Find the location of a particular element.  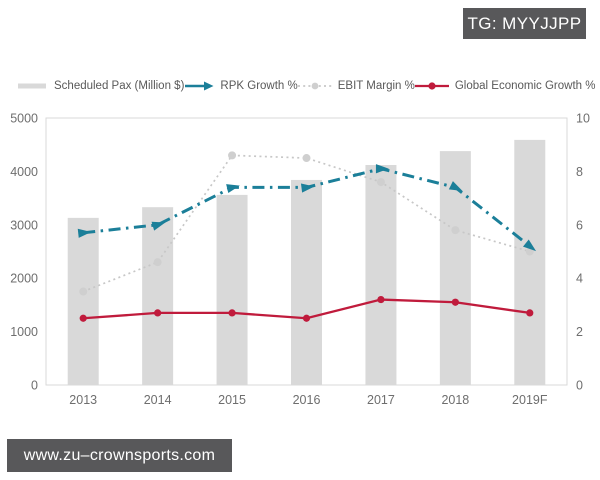

x-axis-label-2014: 2014 is located at coordinates (158, 400).